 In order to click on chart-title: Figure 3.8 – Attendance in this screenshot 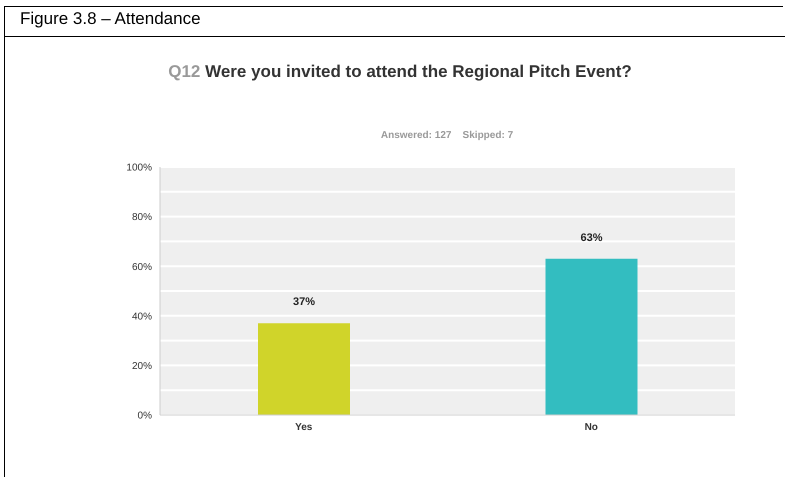, I will do `click(110, 19)`.